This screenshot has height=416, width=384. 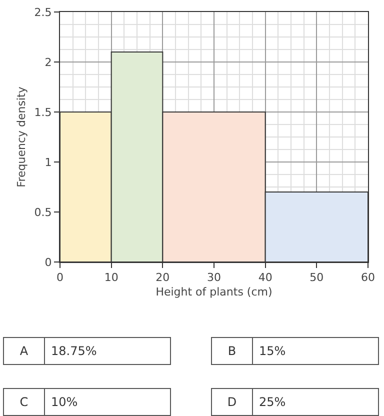 What do you see at coordinates (21, 137) in the screenshot?
I see `y-axis-title: Frequency density` at bounding box center [21, 137].